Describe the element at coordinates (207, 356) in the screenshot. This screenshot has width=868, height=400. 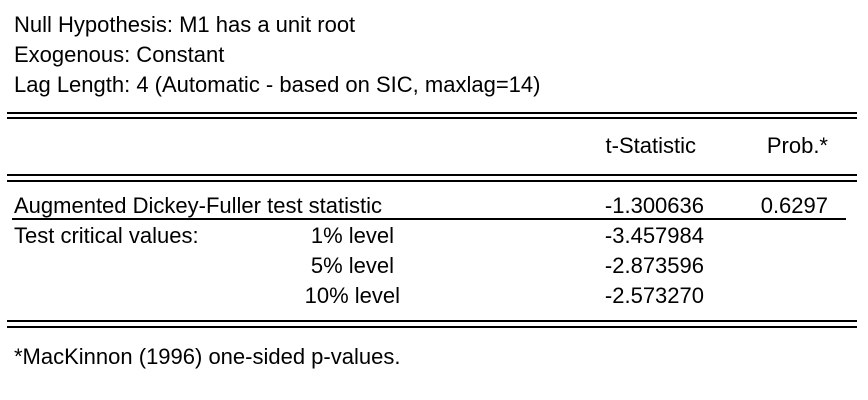
I see `footnote-text: *MacKinnon (1996) one-sided p-values.` at that location.